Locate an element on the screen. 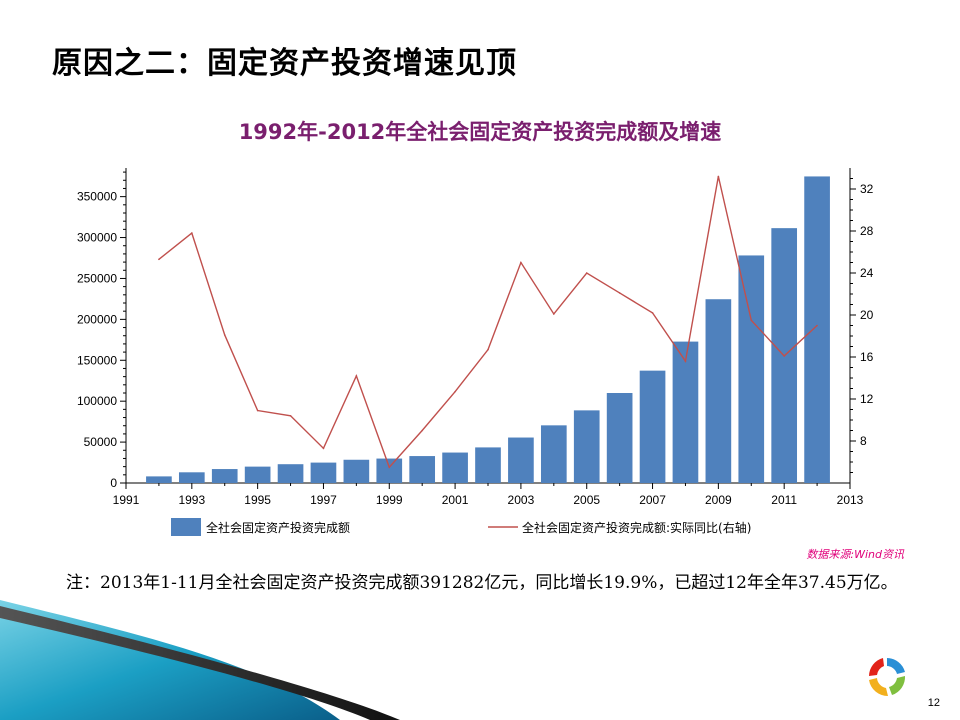 This screenshot has width=960, height=720. x-tick-label: 2003 is located at coordinates (521, 500).